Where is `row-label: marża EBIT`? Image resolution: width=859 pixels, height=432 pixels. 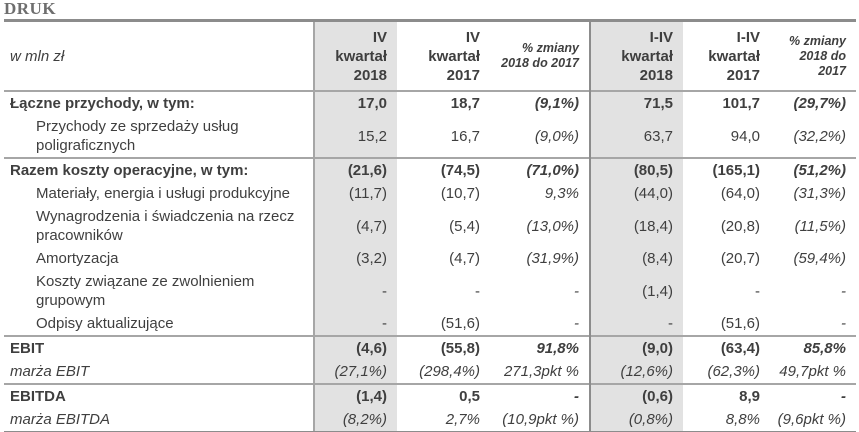
row-label: marża EBIT is located at coordinates (50, 371).